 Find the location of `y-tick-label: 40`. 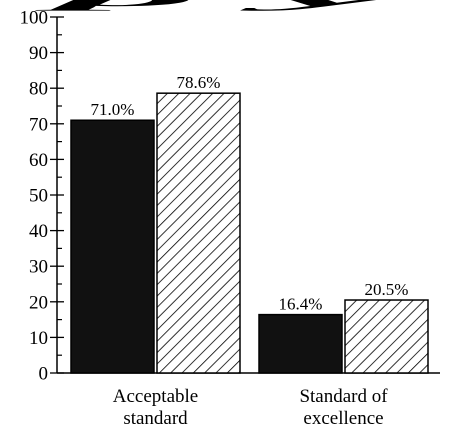

y-tick-label: 40 is located at coordinates (38, 231).